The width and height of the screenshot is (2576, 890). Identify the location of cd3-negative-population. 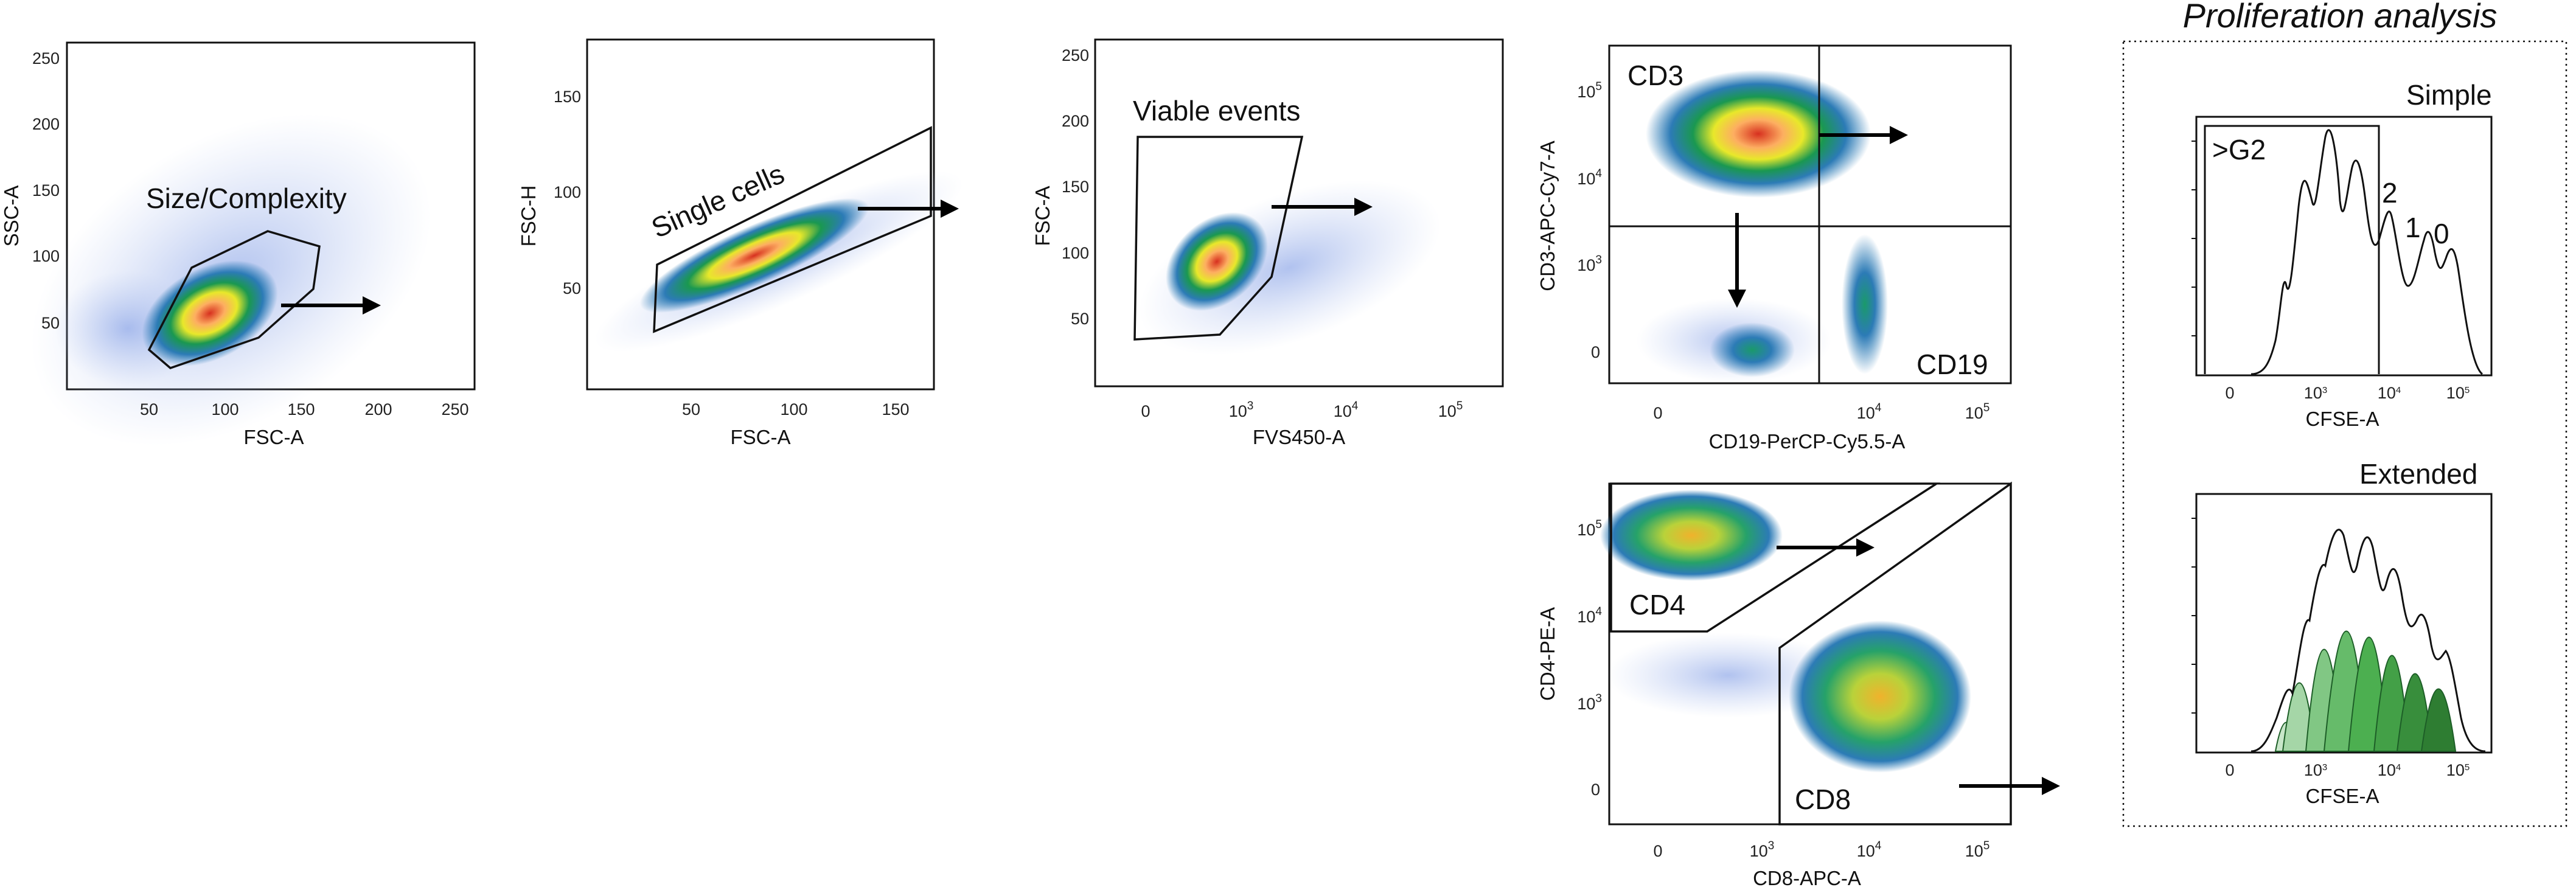
(1752, 349).